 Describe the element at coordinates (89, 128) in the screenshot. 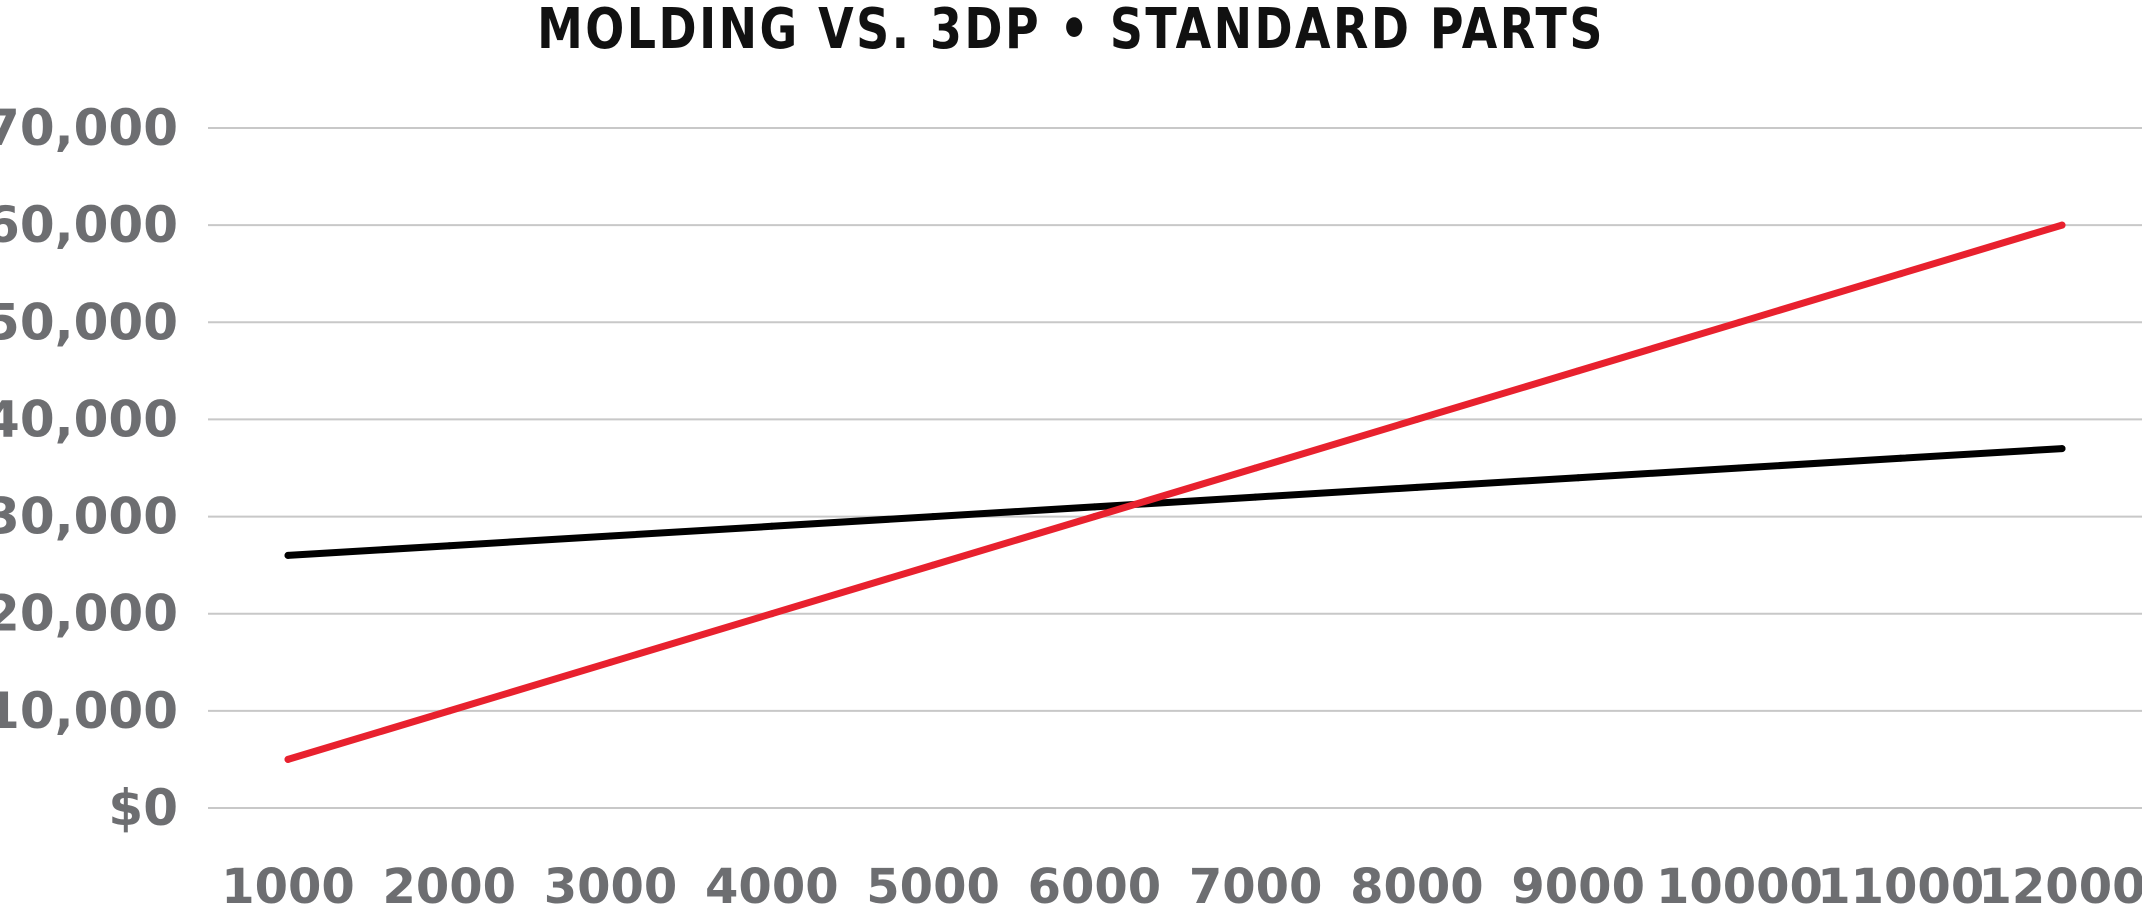

I see `y-tick-label: $70,000` at that location.